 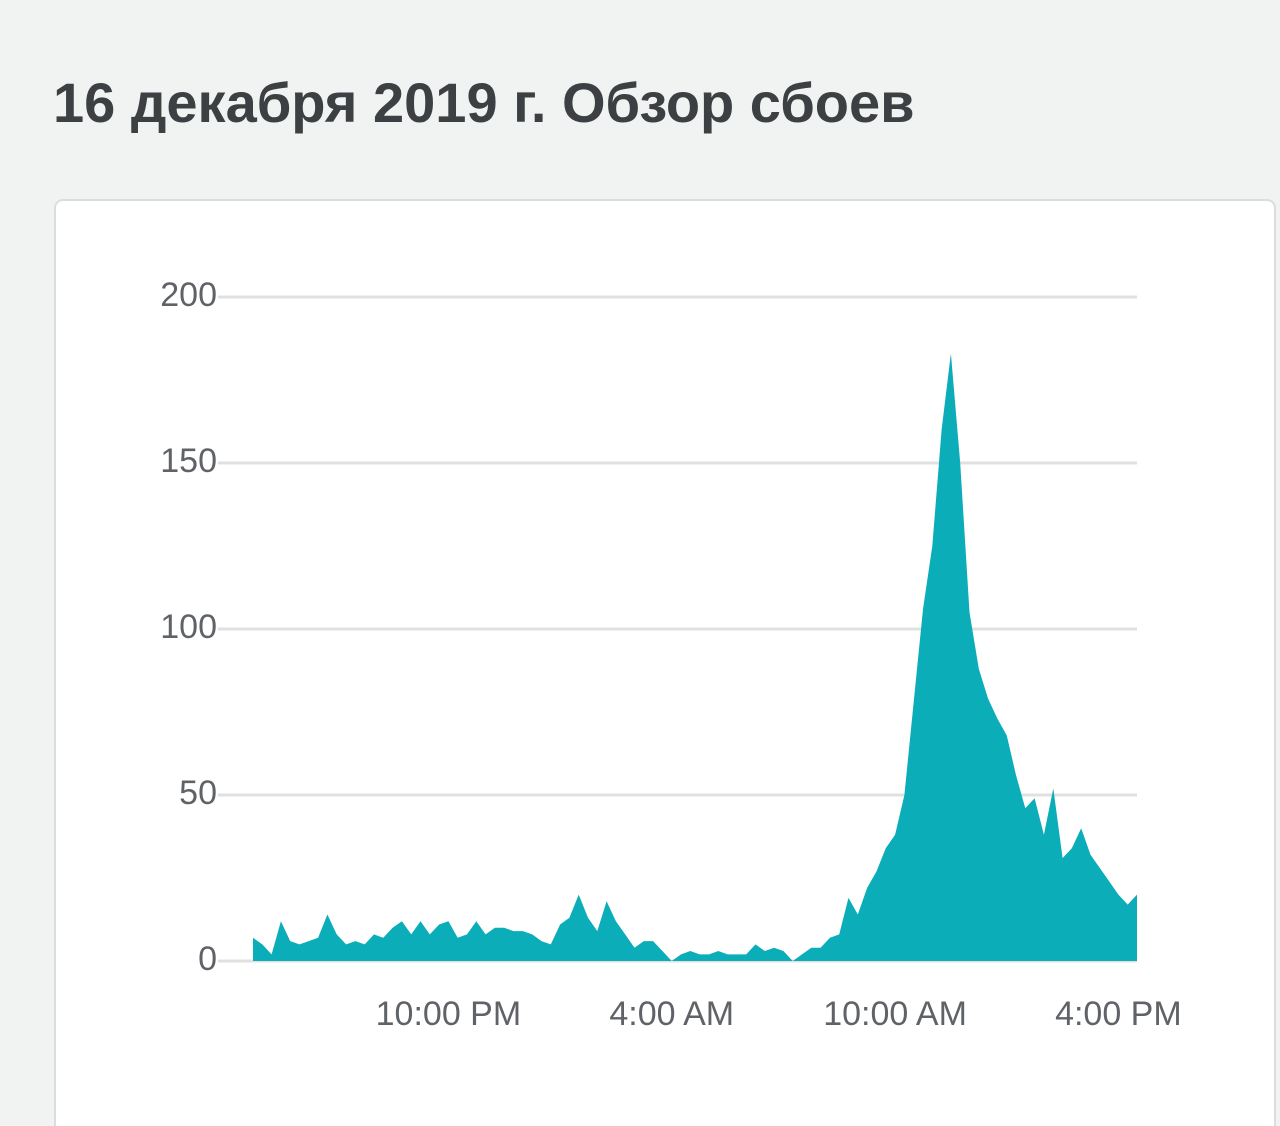 I want to click on y-tick-label: 50, so click(x=198, y=793).